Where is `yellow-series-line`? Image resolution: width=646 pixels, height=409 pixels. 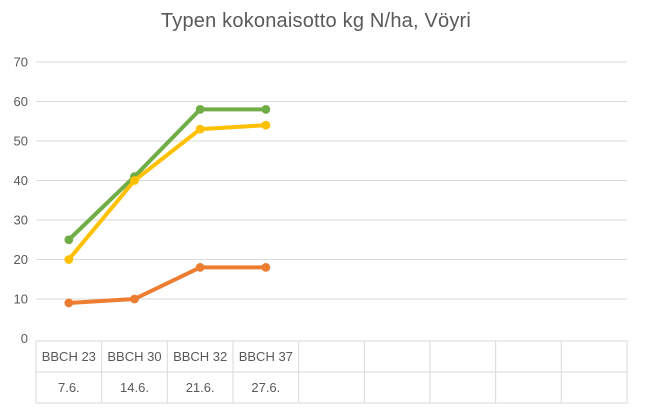 yellow-series-line is located at coordinates (167, 192).